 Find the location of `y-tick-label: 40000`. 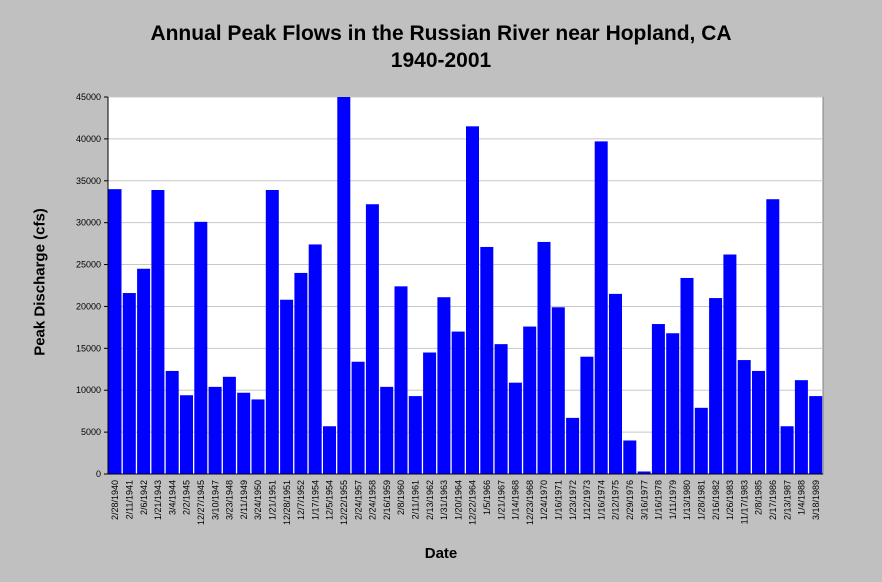

y-tick-label: 40000 is located at coordinates (88, 139).